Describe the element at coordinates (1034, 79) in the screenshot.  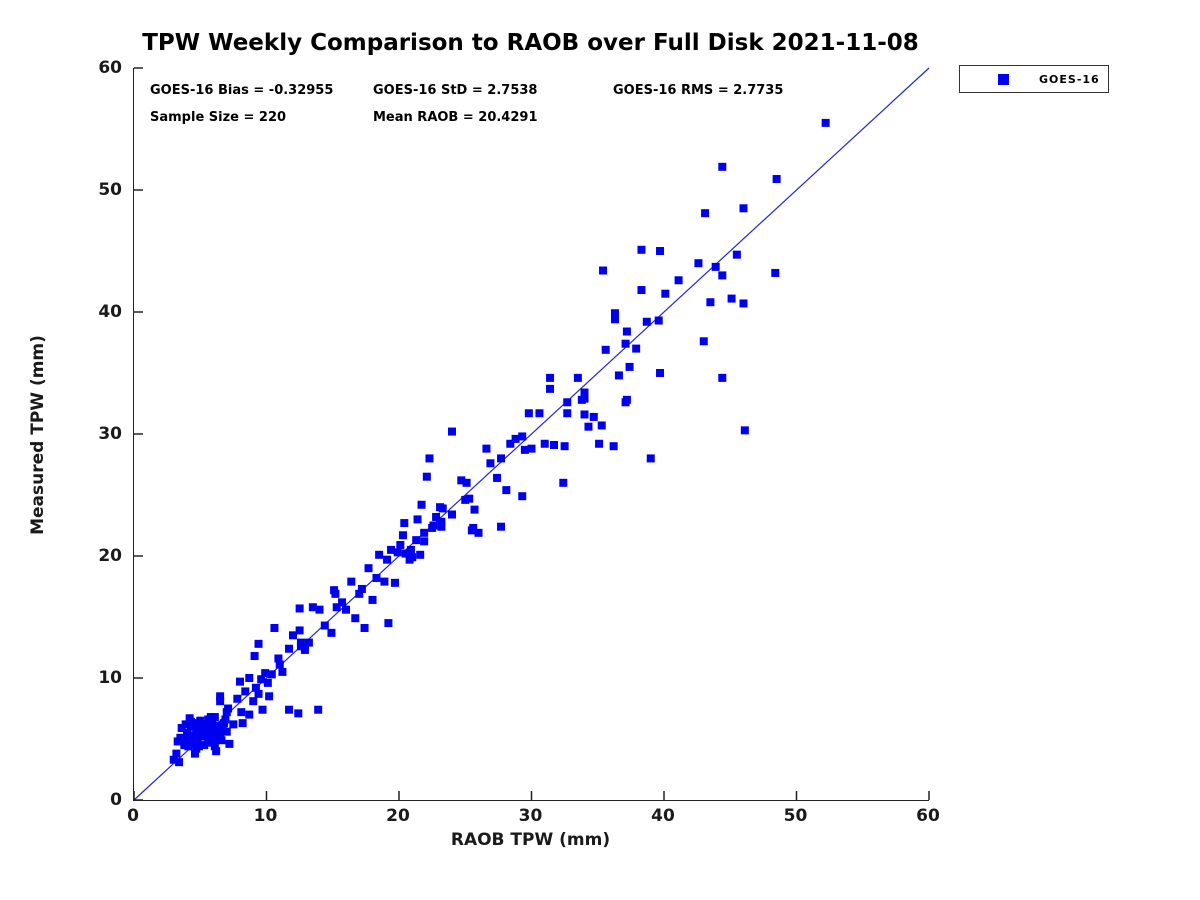
I see `legend-box: GOES-16` at that location.